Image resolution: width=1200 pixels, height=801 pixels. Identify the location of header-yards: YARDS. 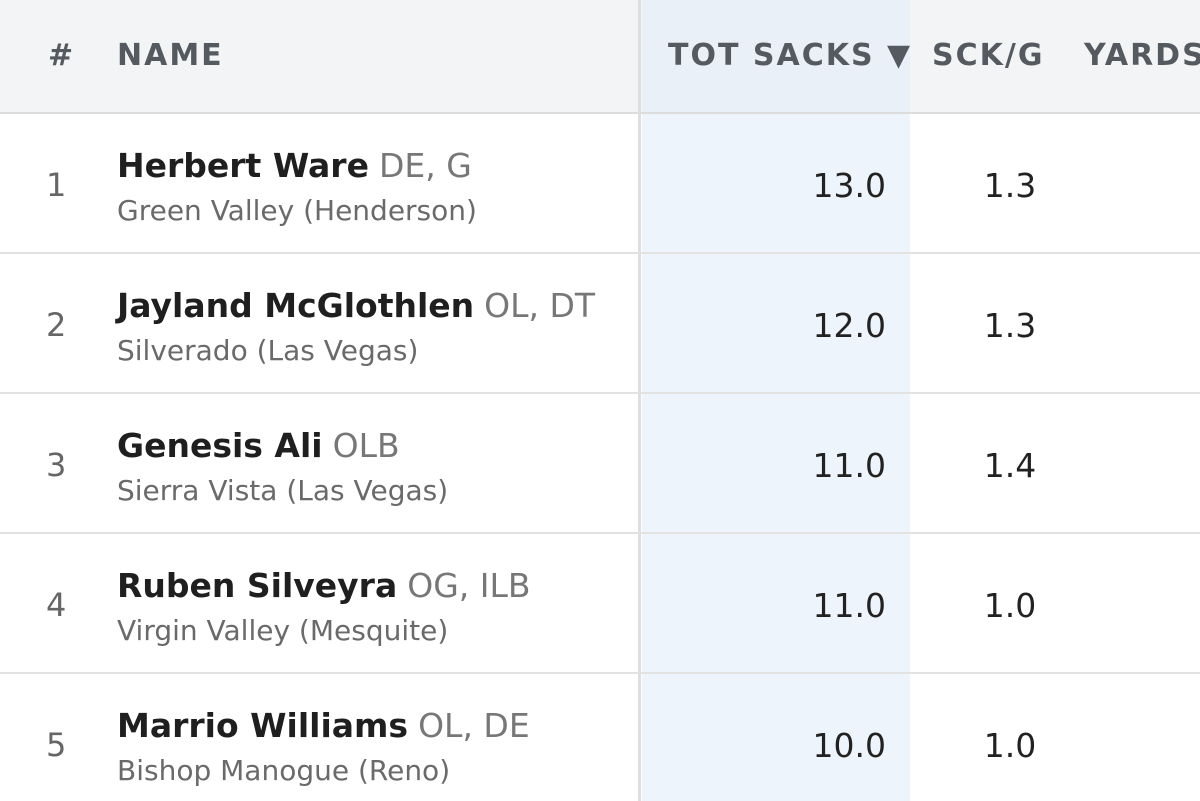
(1142, 55).